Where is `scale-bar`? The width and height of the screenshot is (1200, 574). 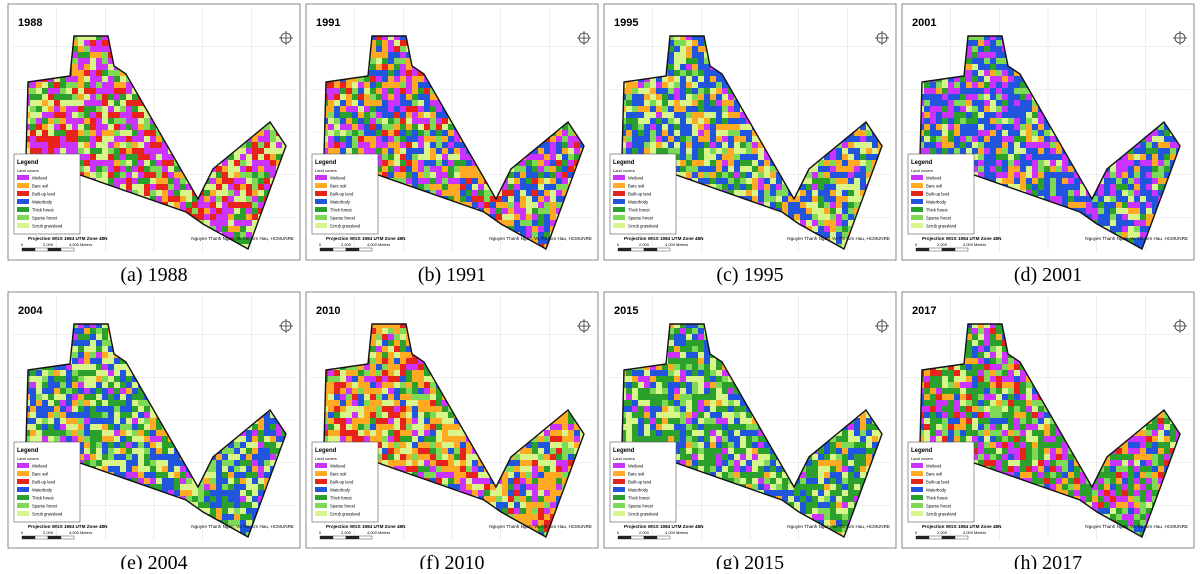 scale-bar is located at coordinates (41, 249).